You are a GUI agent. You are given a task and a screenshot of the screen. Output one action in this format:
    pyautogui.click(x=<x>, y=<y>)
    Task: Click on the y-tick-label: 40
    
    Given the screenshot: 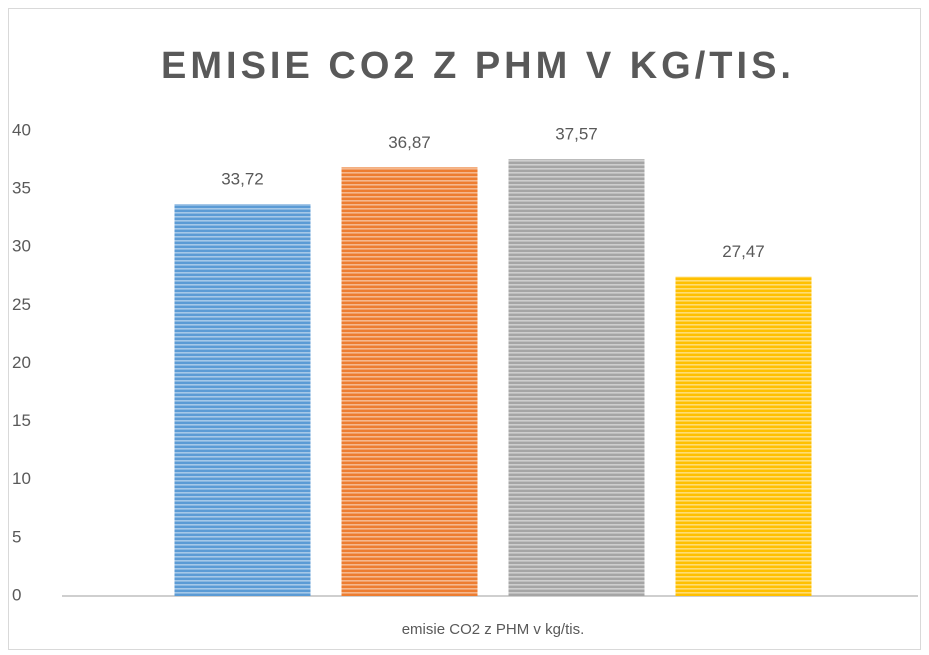 What is the action you would take?
    pyautogui.click(x=21, y=129)
    